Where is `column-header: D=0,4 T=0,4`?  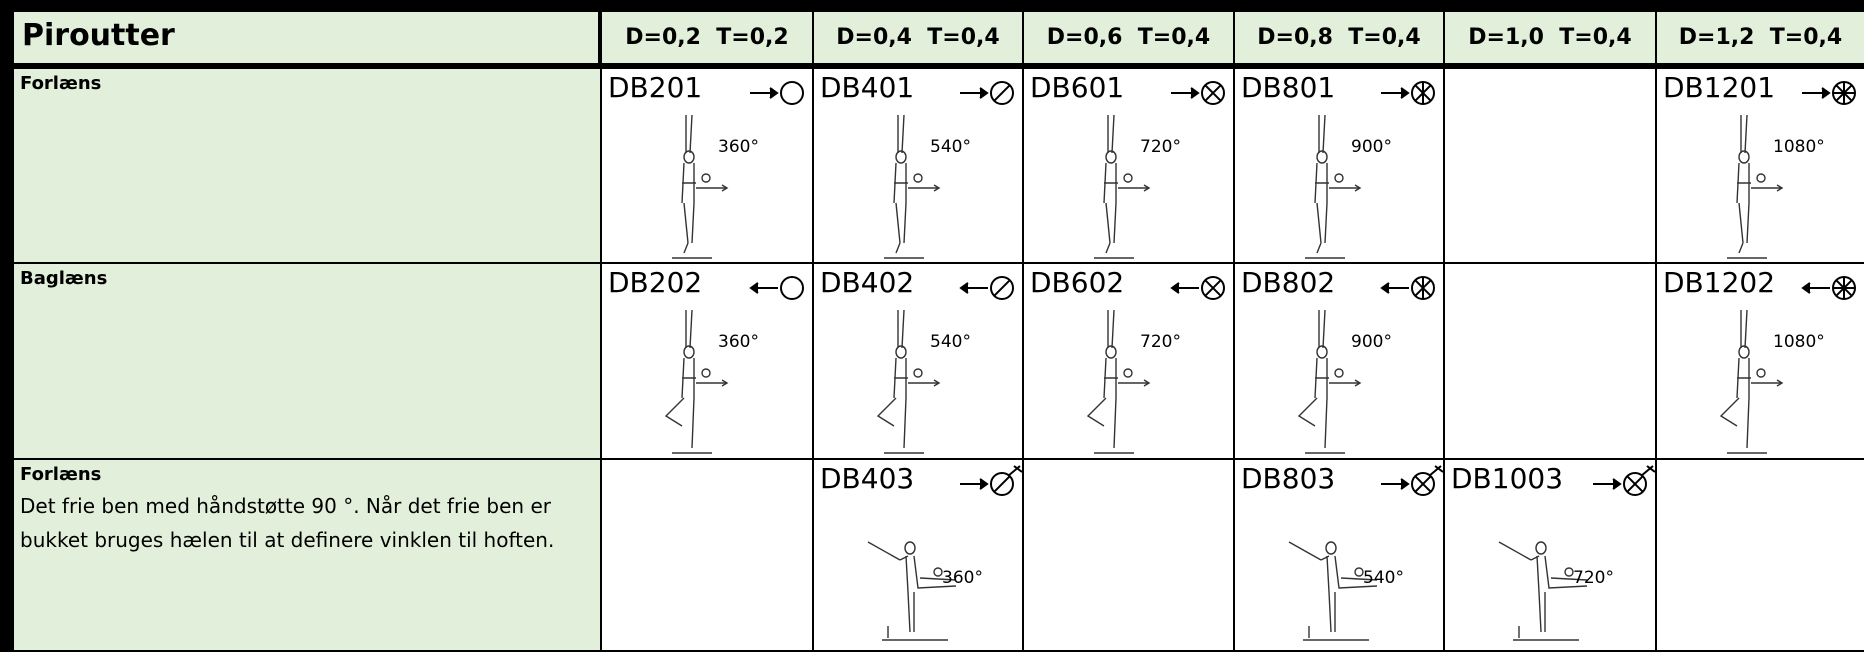 column-header: D=0,4 T=0,4 is located at coordinates (918, 37).